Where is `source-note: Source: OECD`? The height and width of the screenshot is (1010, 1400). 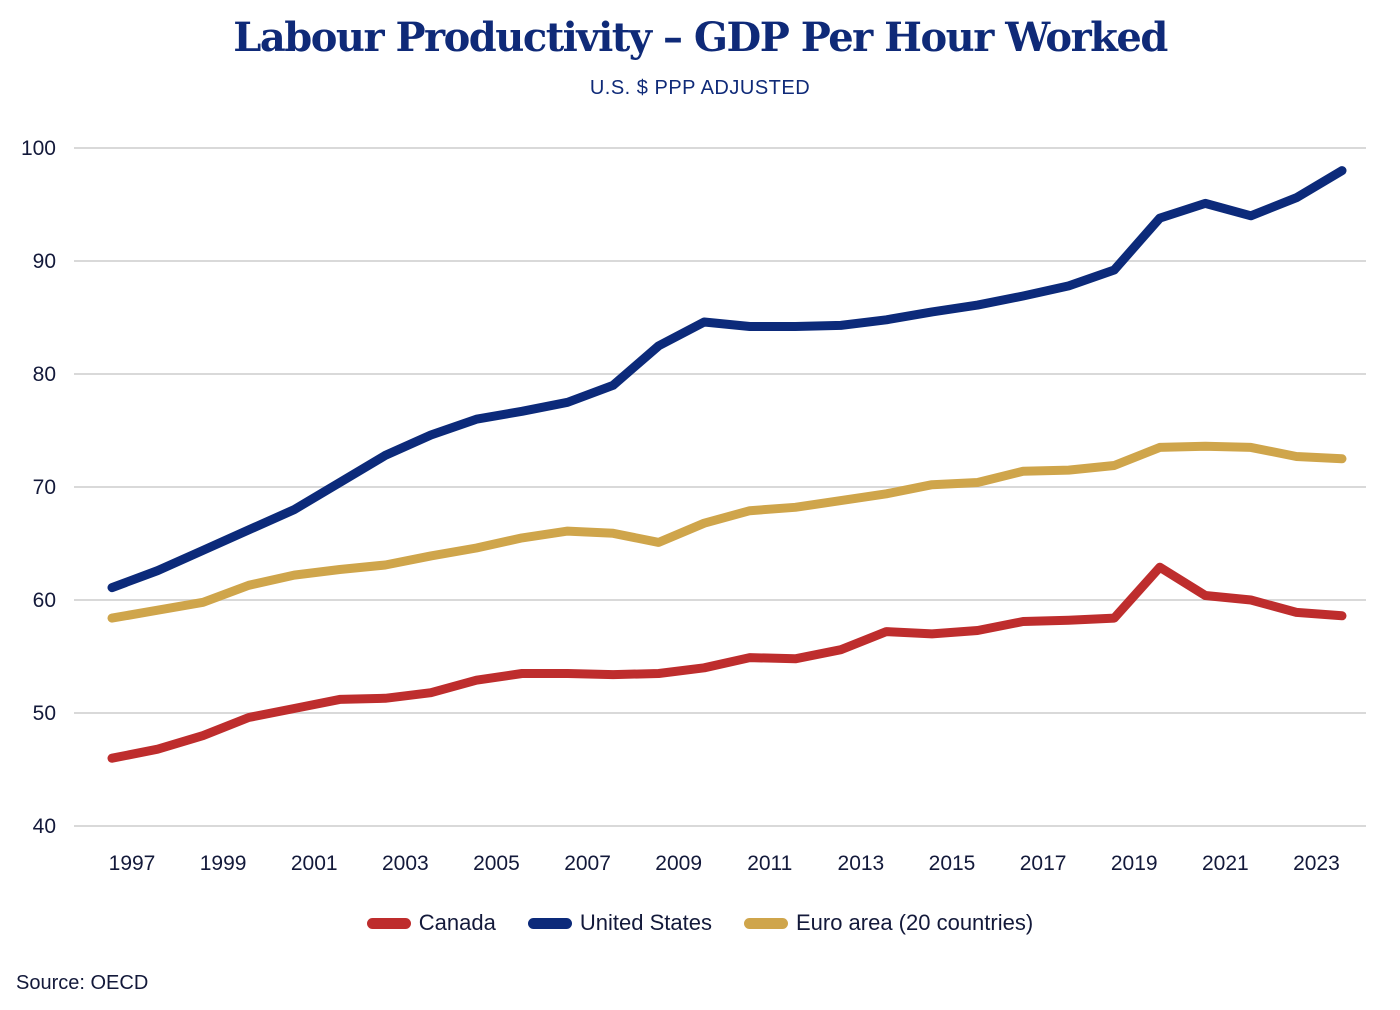
source-note: Source: OECD is located at coordinates (82, 983).